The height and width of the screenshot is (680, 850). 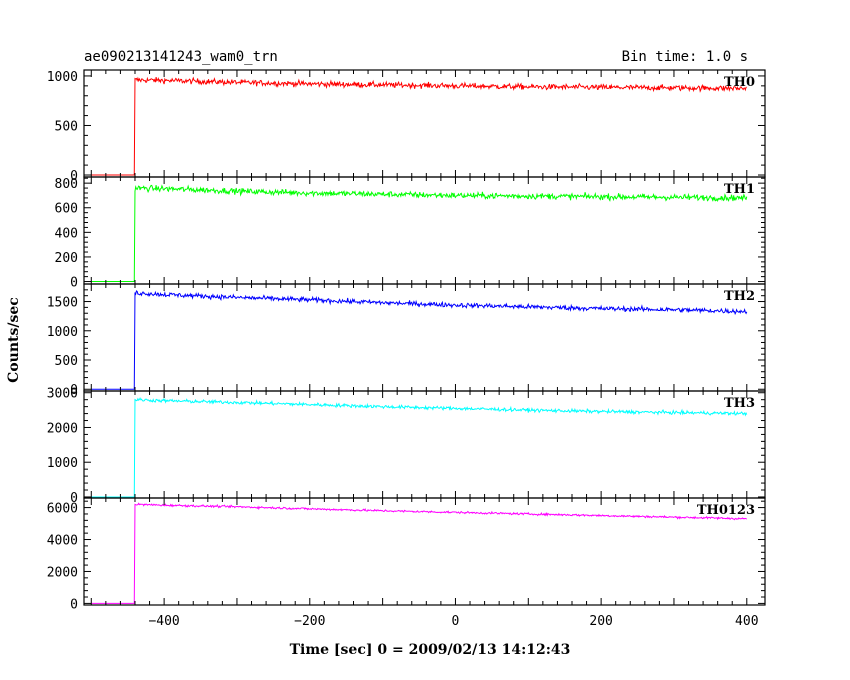 What do you see at coordinates (739, 82) in the screenshot?
I see `series-label: TH0` at bounding box center [739, 82].